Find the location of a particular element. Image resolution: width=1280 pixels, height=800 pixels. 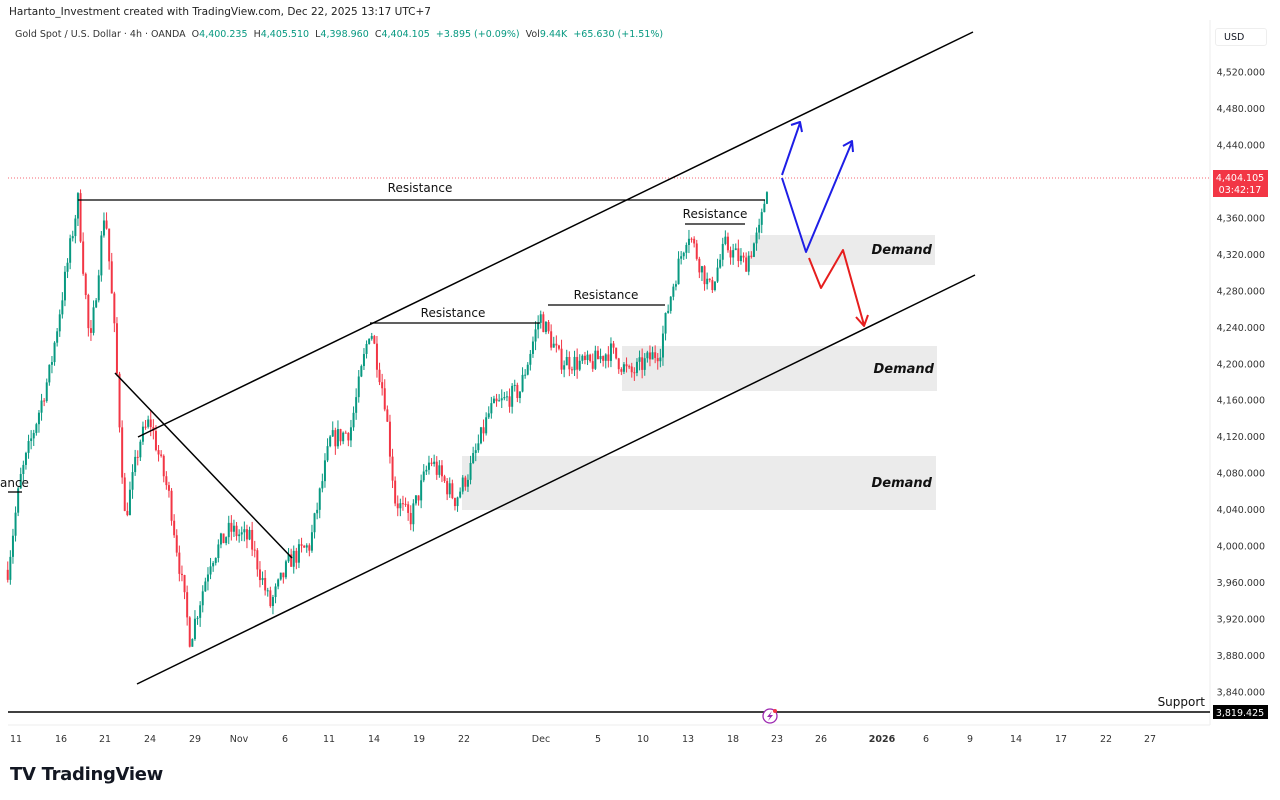

currency-button: USD is located at coordinates (1241, 37).